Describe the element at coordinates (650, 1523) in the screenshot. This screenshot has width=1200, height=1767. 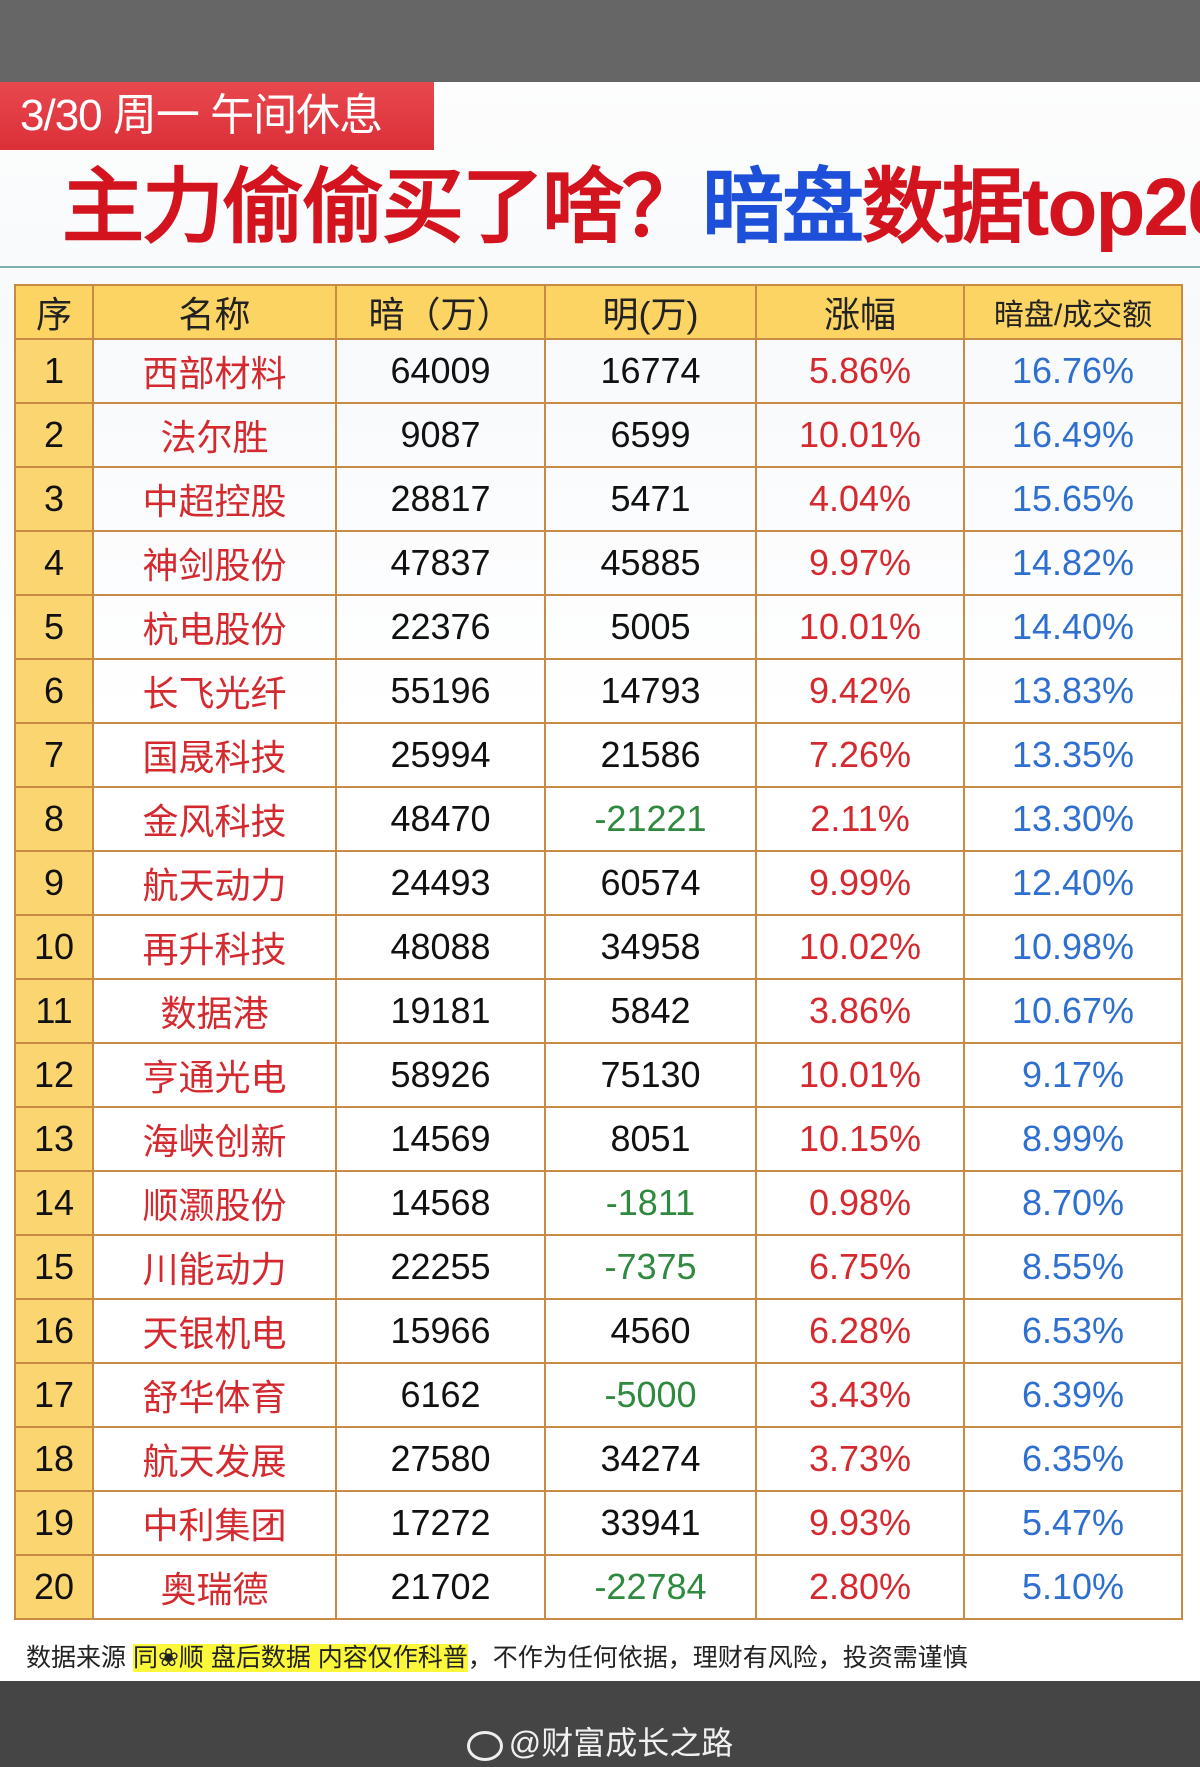
I see `open-value-cell: 33941` at that location.